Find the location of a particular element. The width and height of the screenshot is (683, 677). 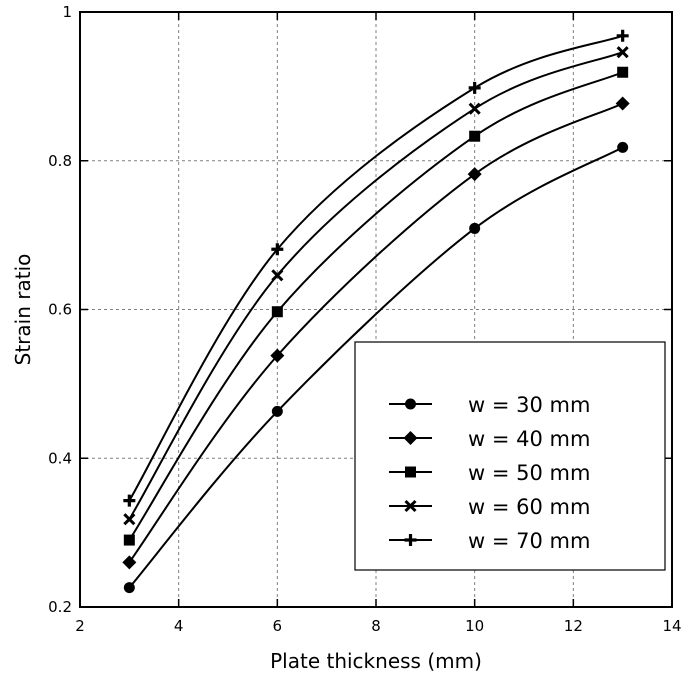

x-tick-label: 12 is located at coordinates (573, 626).